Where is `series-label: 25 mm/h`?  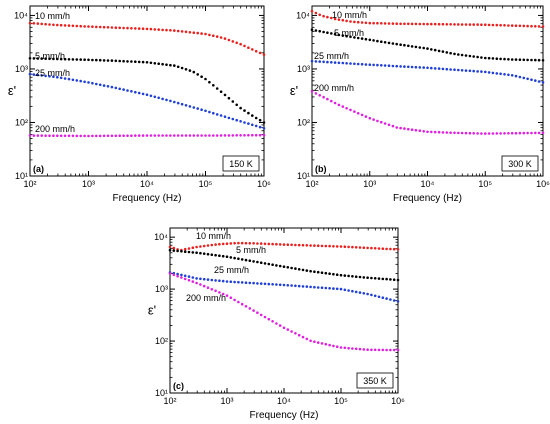
series-label: 25 mm/h is located at coordinates (331, 56).